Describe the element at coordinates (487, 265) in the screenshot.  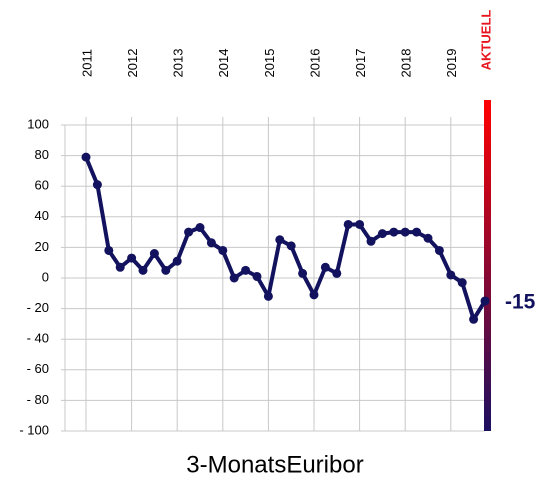
I see `current-bar` at that location.